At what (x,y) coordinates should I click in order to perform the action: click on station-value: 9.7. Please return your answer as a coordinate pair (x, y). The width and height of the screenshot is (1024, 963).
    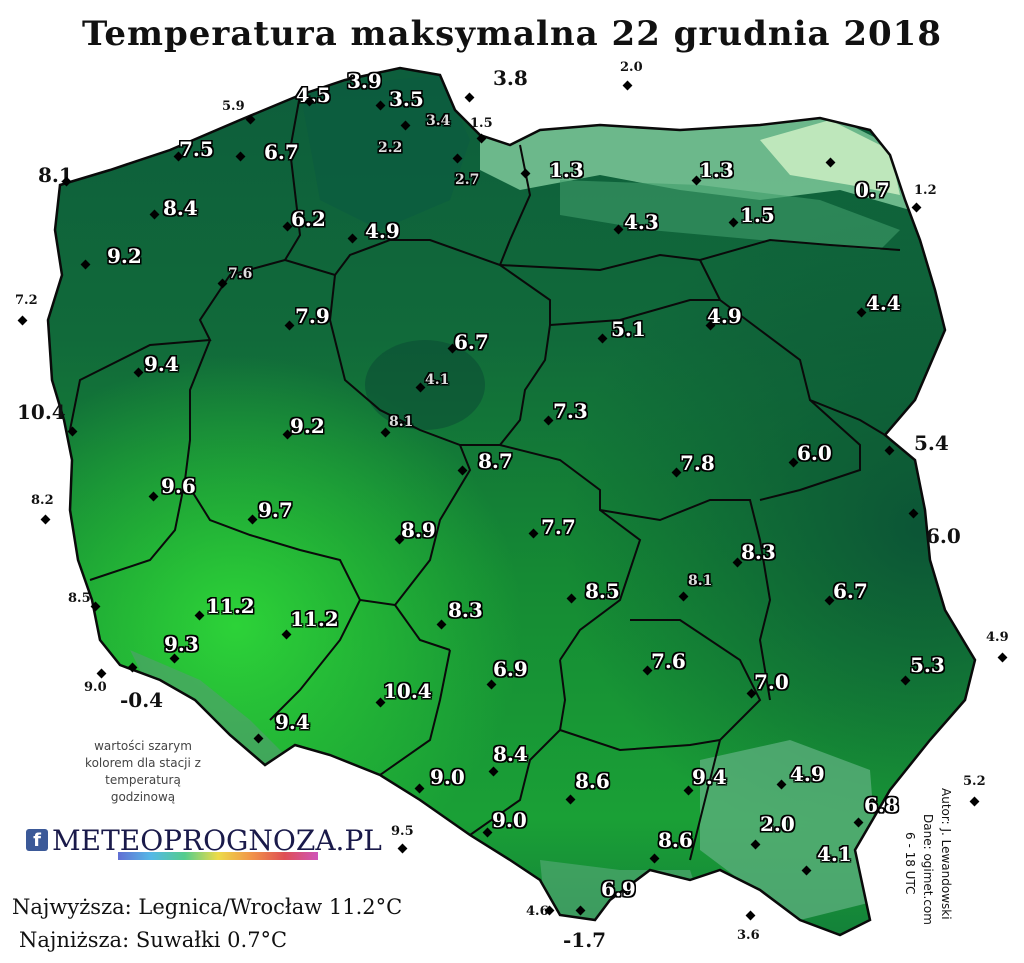
    Looking at the image, I should click on (275, 510).